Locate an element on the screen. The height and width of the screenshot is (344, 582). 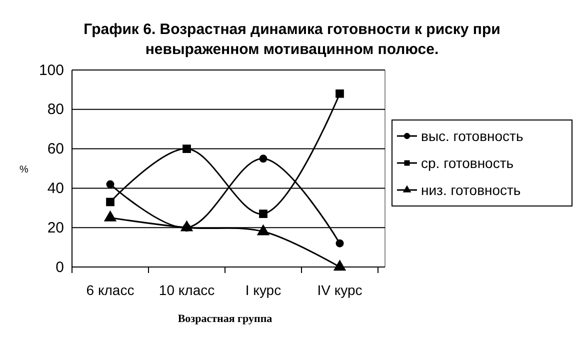
y-tick-label: 60 is located at coordinates (55, 149).